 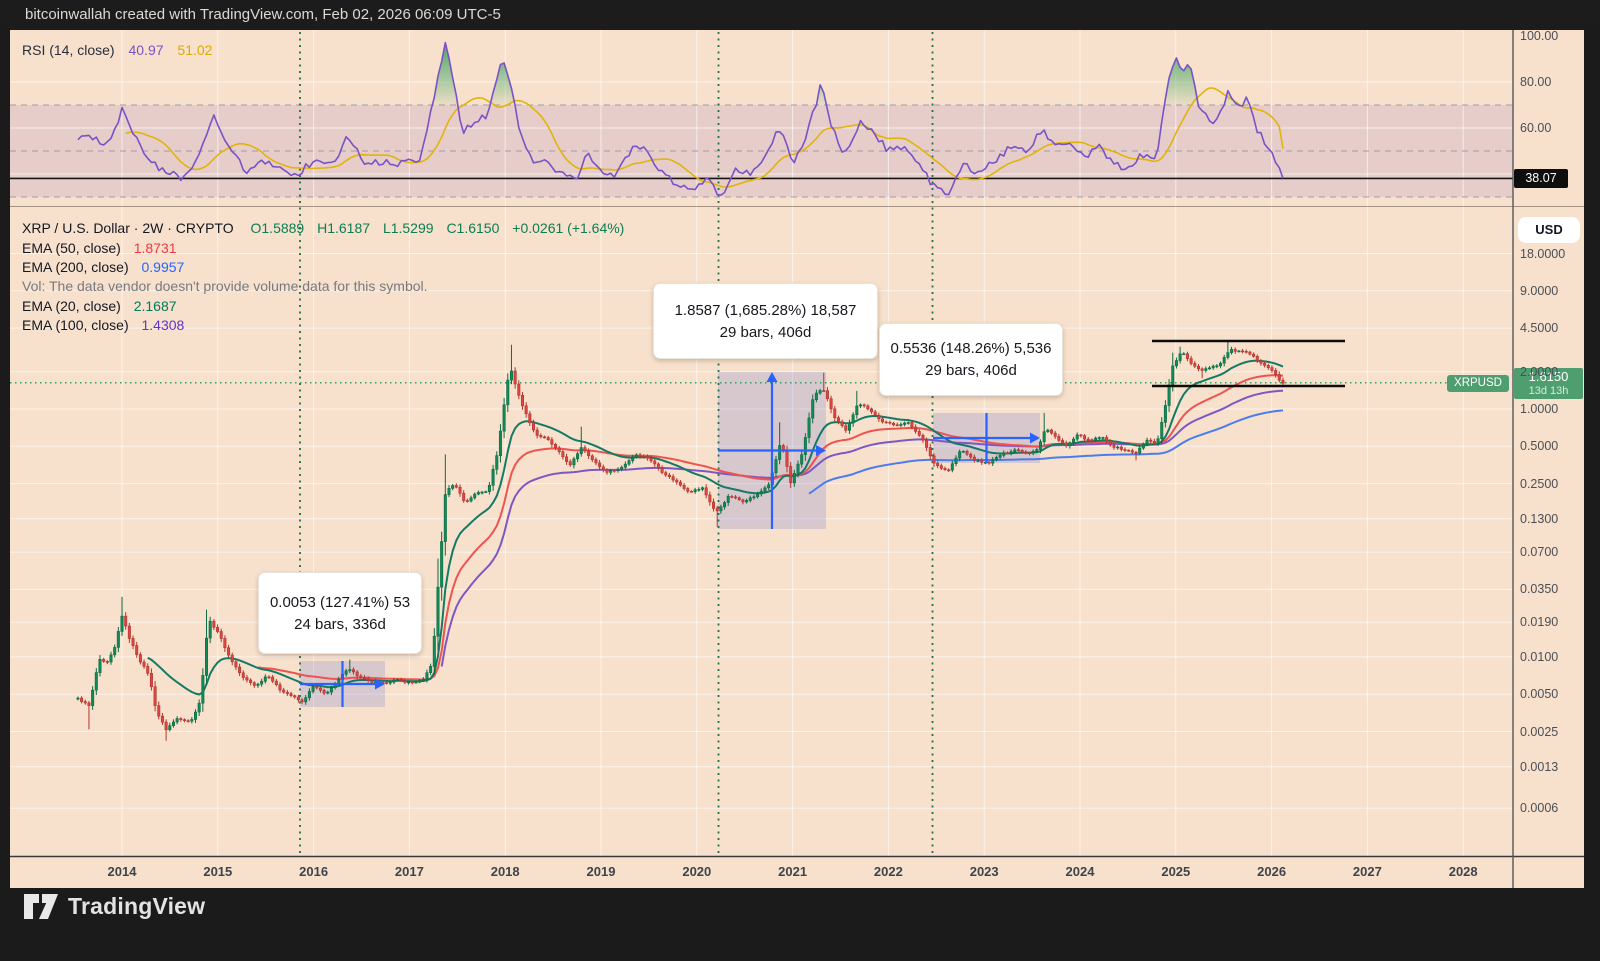 What do you see at coordinates (71, 305) in the screenshot?
I see `ema20-label: EMA (20, close)` at bounding box center [71, 305].